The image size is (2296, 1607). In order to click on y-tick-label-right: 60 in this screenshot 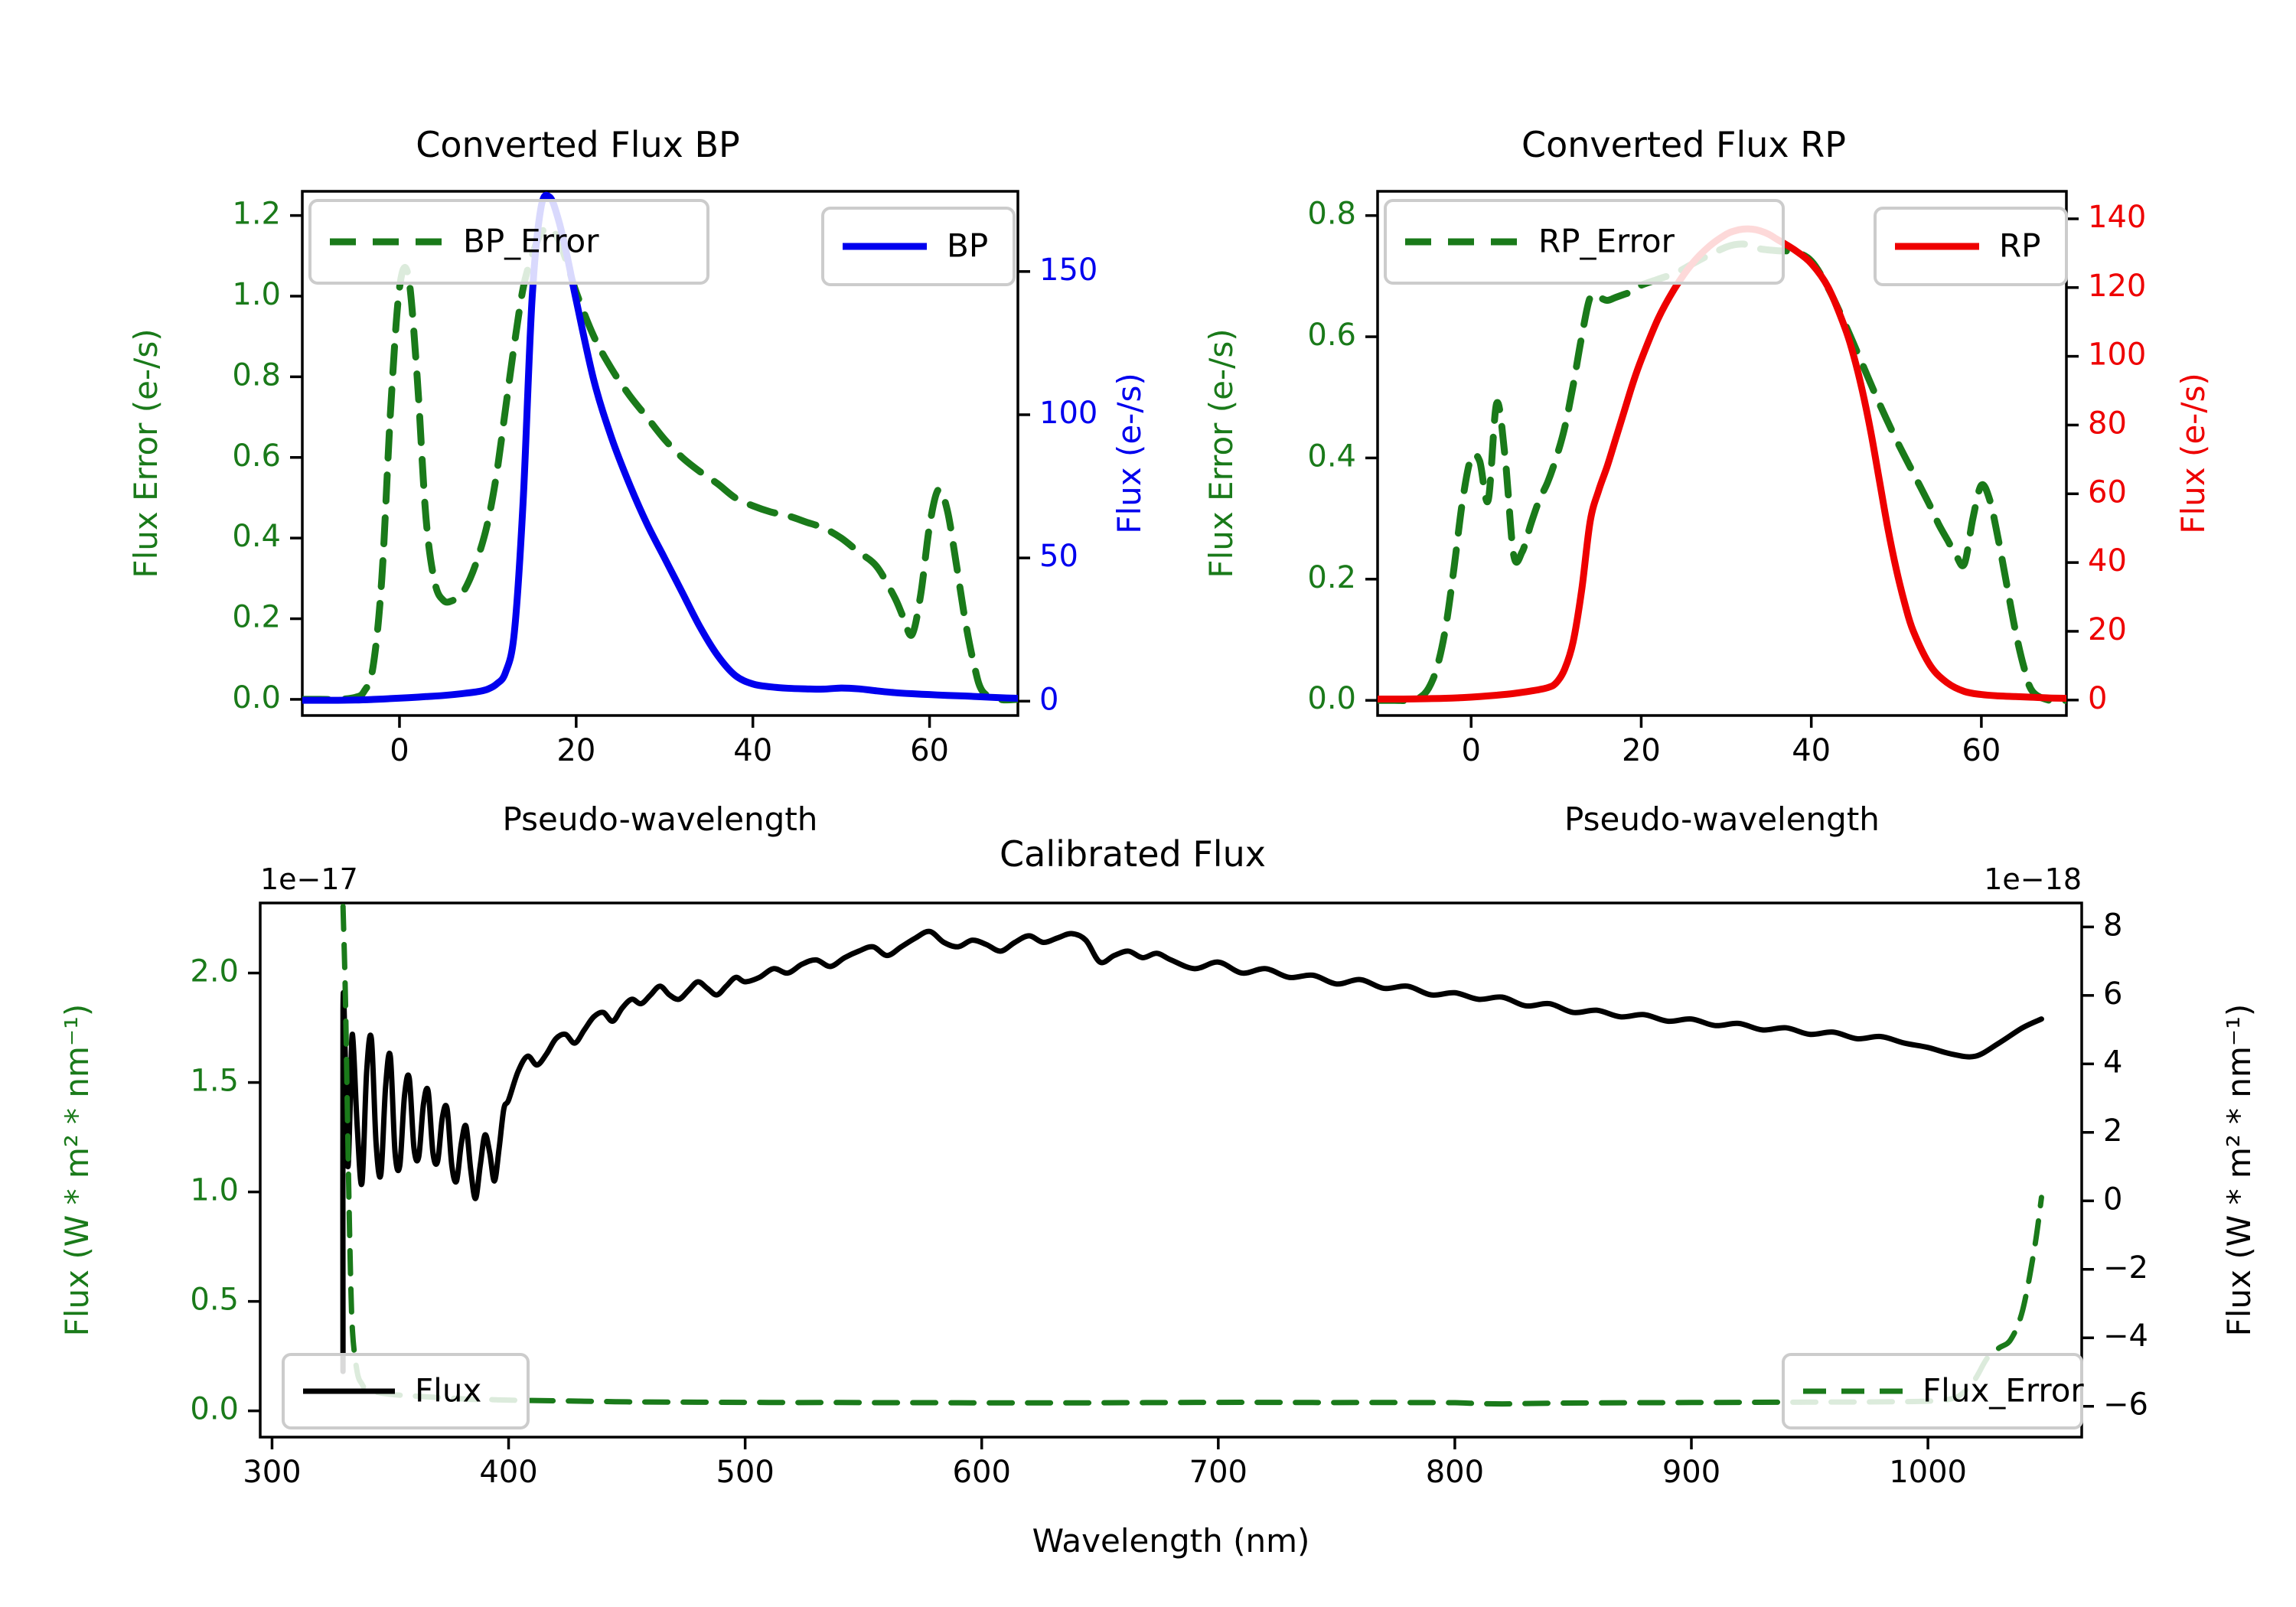, I will do `click(2107, 492)`.